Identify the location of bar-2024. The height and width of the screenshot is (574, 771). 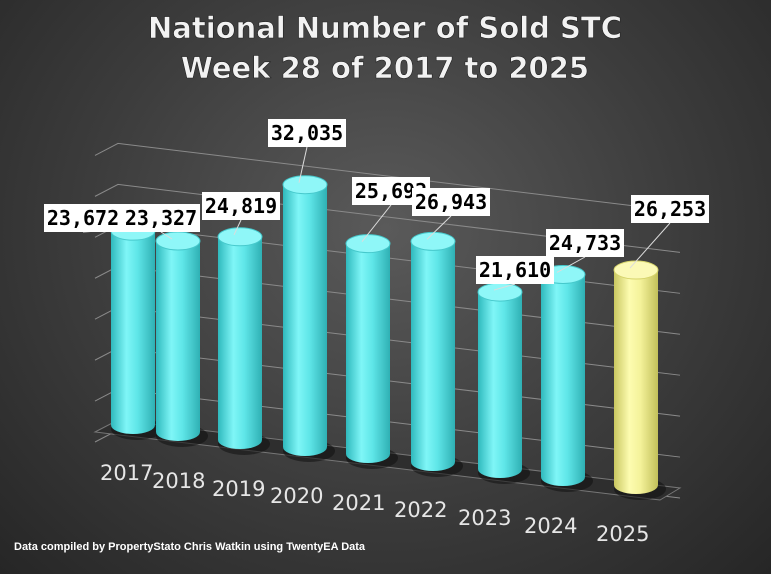
(566, 378).